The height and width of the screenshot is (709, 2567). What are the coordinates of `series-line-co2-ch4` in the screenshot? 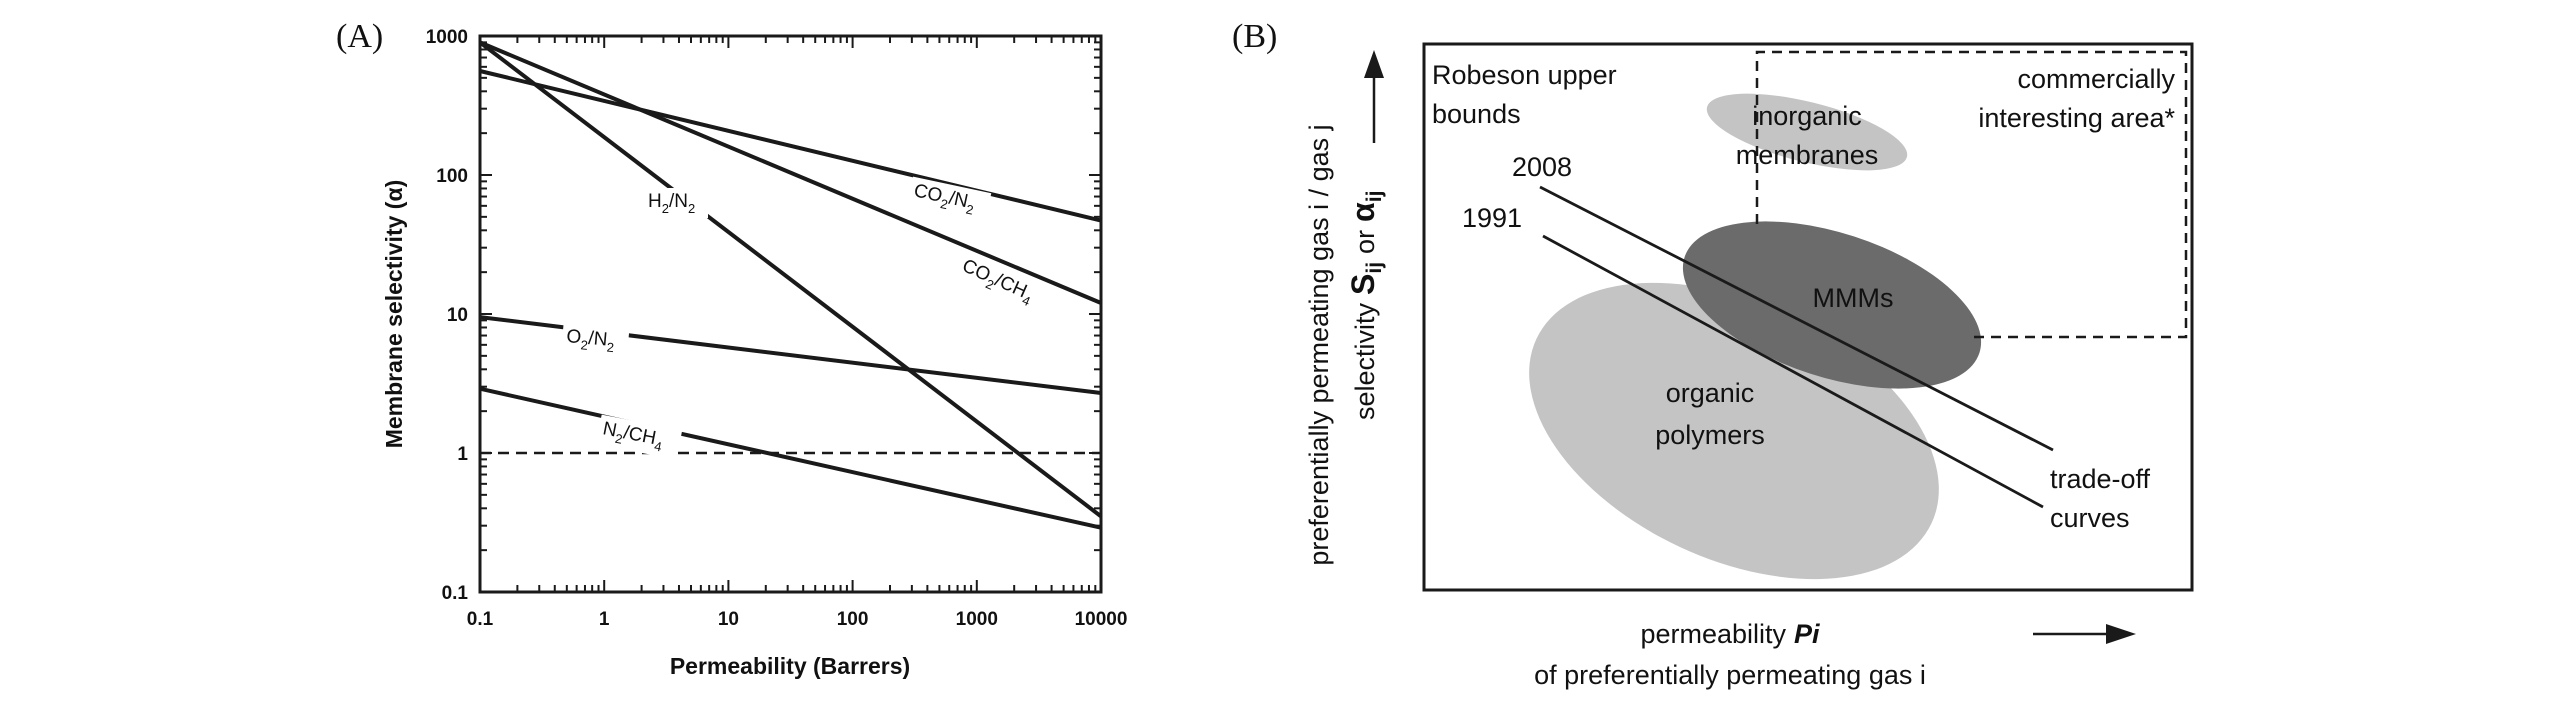 It's located at (790, 172).